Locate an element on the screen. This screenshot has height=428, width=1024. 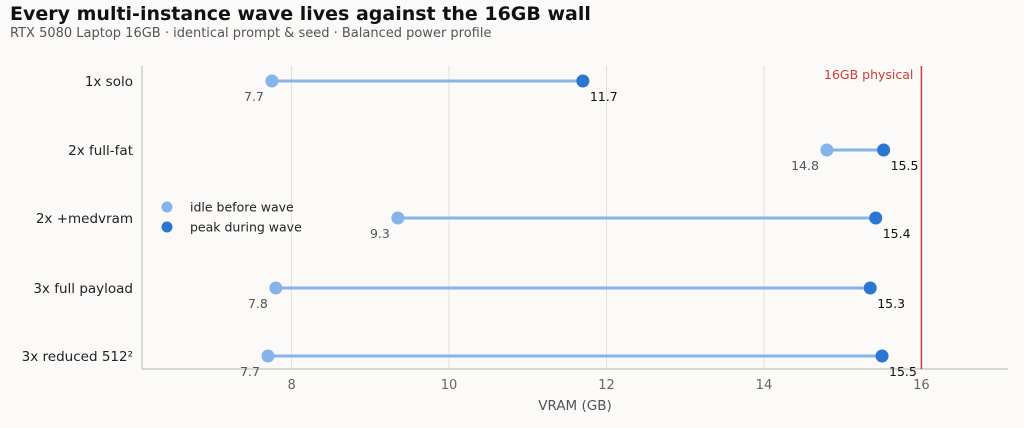
category-label: 3x full payload is located at coordinates (83, 289).